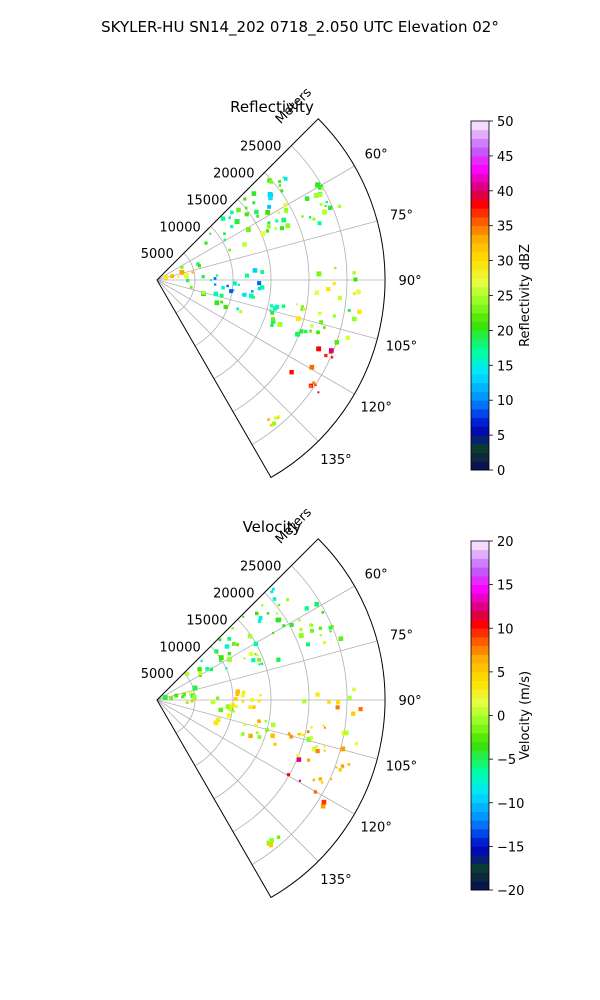  Describe the element at coordinates (401, 215) in the screenshot. I see `azimuth-tick-label: 75°` at that location.